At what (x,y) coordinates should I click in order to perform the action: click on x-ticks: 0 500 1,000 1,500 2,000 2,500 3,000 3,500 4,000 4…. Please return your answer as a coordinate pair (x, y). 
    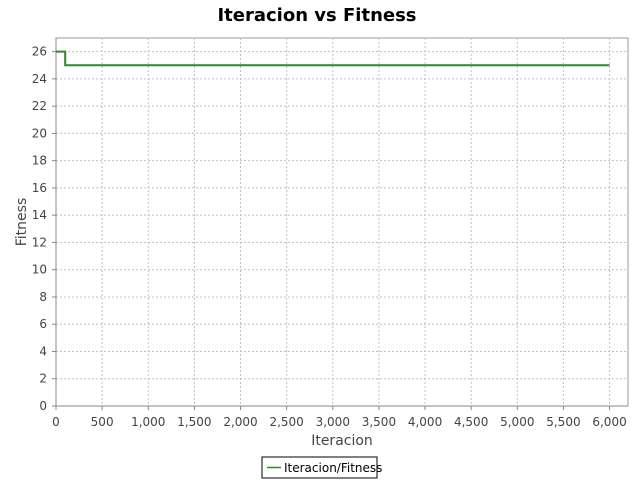
    Looking at the image, I should click on (339, 417).